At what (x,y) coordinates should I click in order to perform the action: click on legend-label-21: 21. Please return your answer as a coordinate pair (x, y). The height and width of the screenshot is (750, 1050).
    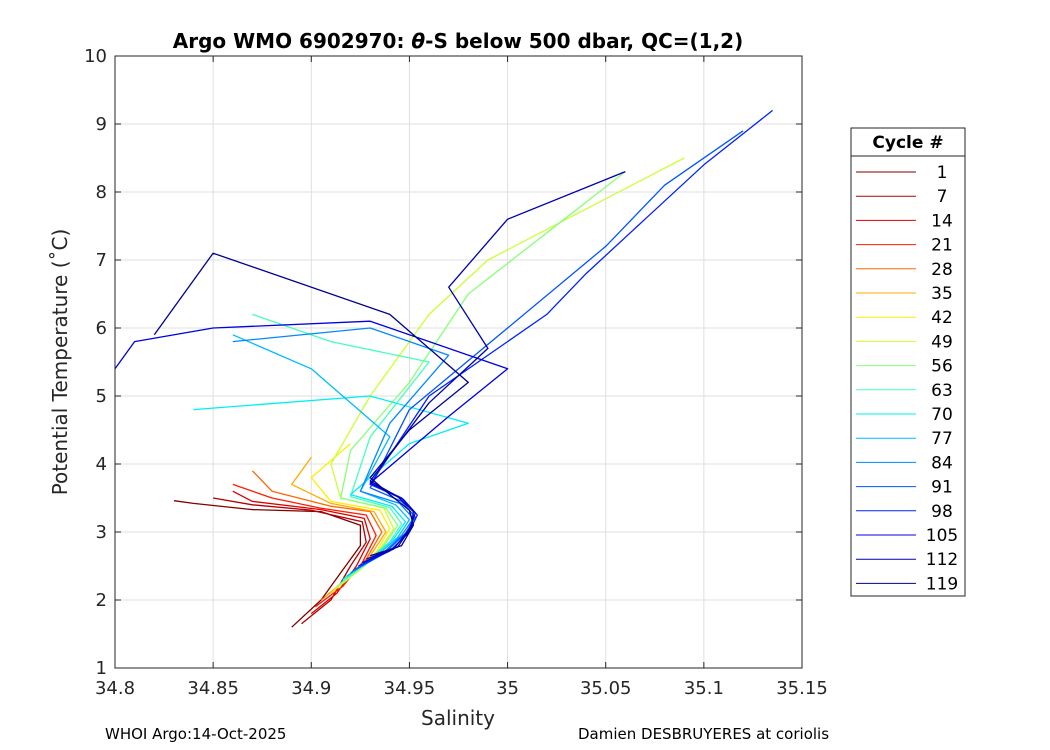
    Looking at the image, I should click on (942, 246).